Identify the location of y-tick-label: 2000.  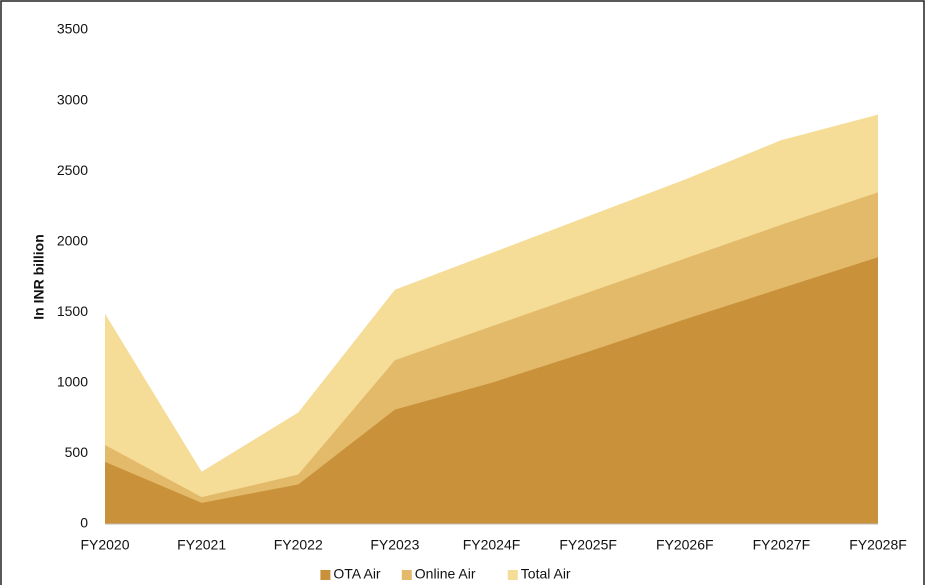
(72, 240).